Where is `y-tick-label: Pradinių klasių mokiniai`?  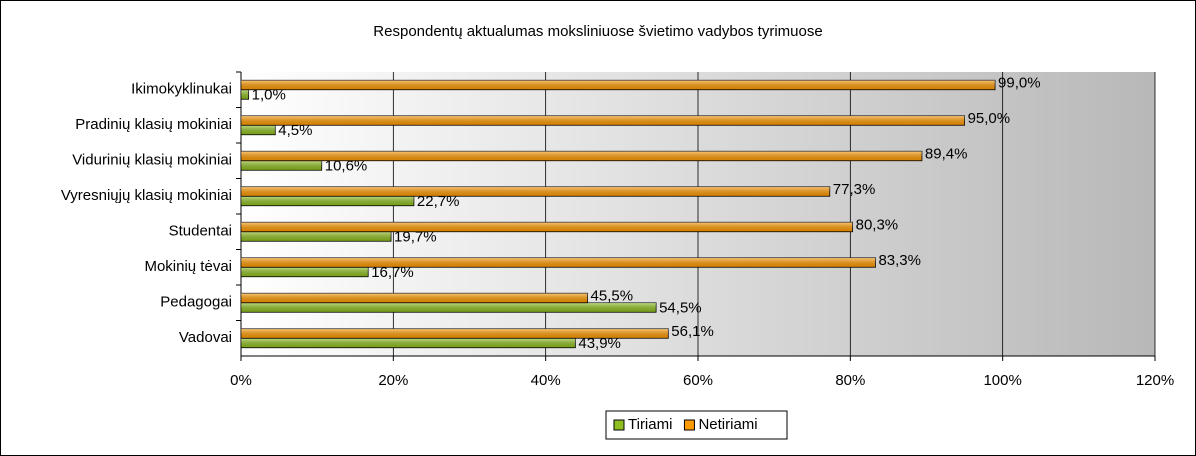
y-tick-label: Pradinių klasių mokiniai is located at coordinates (153, 124).